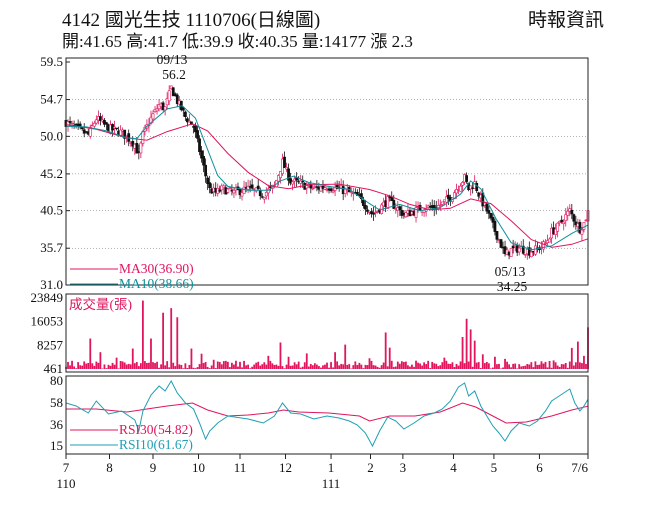  What do you see at coordinates (156, 268) in the screenshot?
I see `ma30-legend-label: MA30(36.90)` at bounding box center [156, 268].